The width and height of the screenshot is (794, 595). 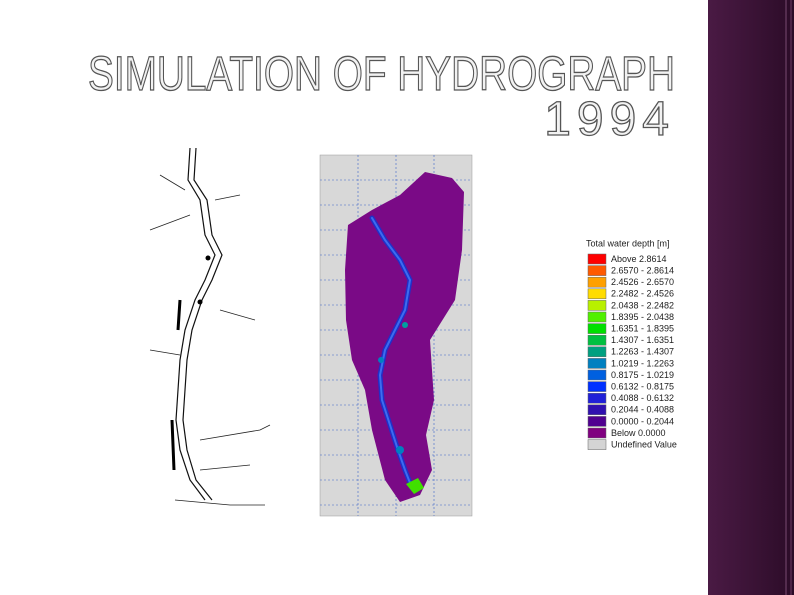 What do you see at coordinates (642, 305) in the screenshot?
I see `legend-label: 2.0438 - 2.2482` at bounding box center [642, 305].